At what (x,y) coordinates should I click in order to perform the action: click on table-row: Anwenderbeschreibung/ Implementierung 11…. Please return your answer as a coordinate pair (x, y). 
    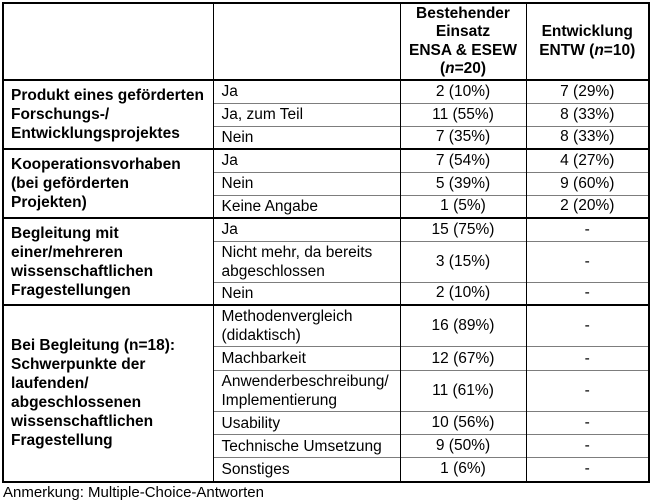
    Looking at the image, I should click on (326, 391).